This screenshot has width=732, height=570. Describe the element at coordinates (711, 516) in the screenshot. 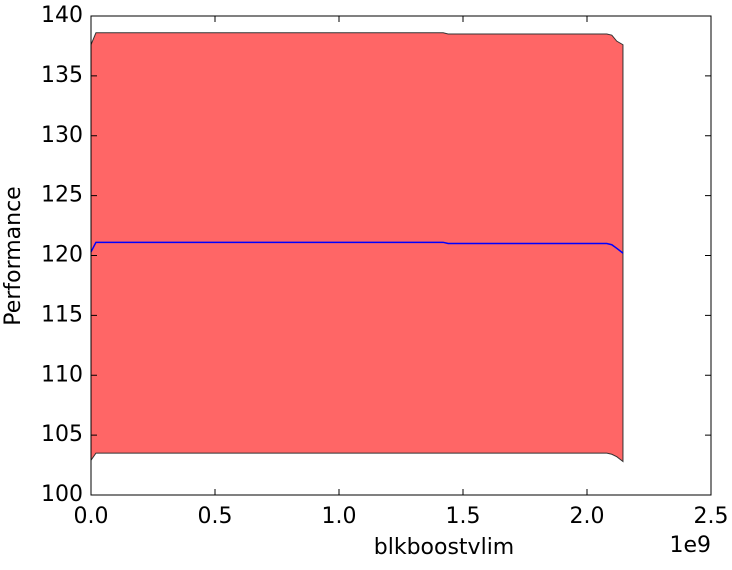

I see `x-tick-label: 2.5` at that location.